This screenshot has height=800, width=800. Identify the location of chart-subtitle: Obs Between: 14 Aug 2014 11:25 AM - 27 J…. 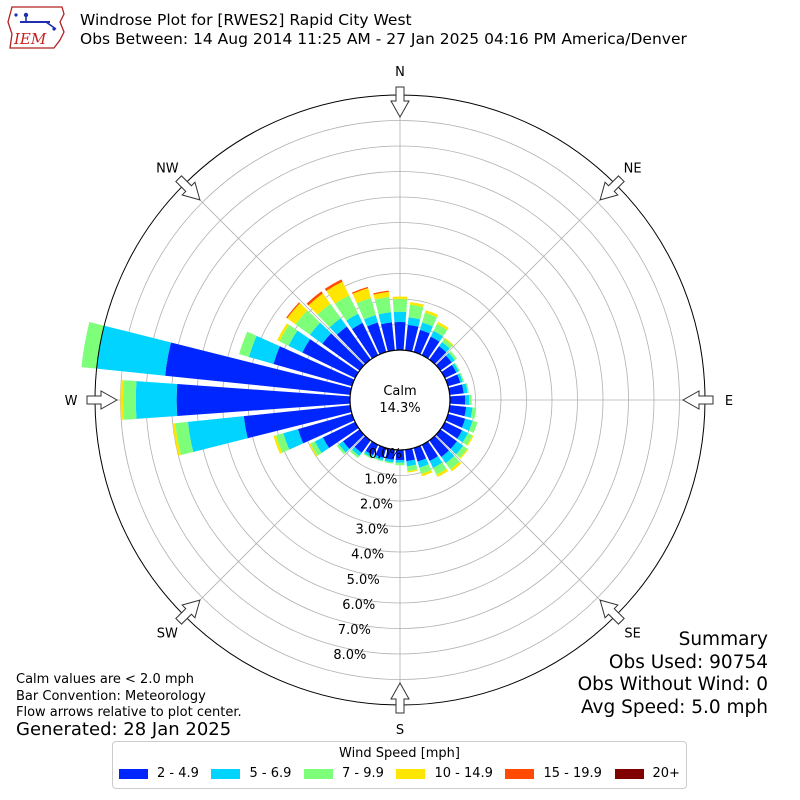
(383, 39).